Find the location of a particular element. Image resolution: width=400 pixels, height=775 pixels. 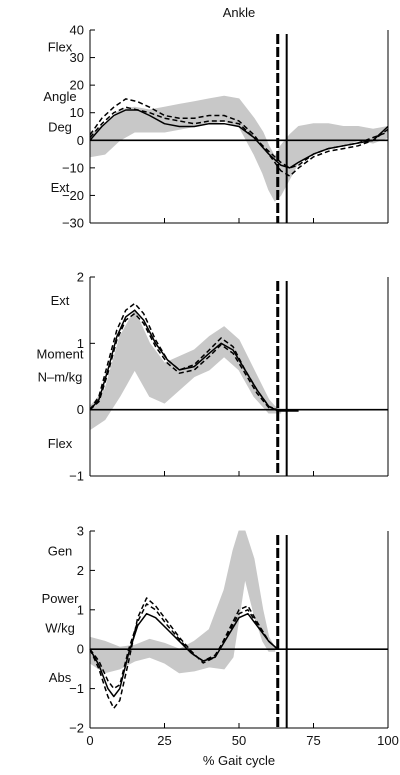

x-tick-label: 25 is located at coordinates (164, 740).